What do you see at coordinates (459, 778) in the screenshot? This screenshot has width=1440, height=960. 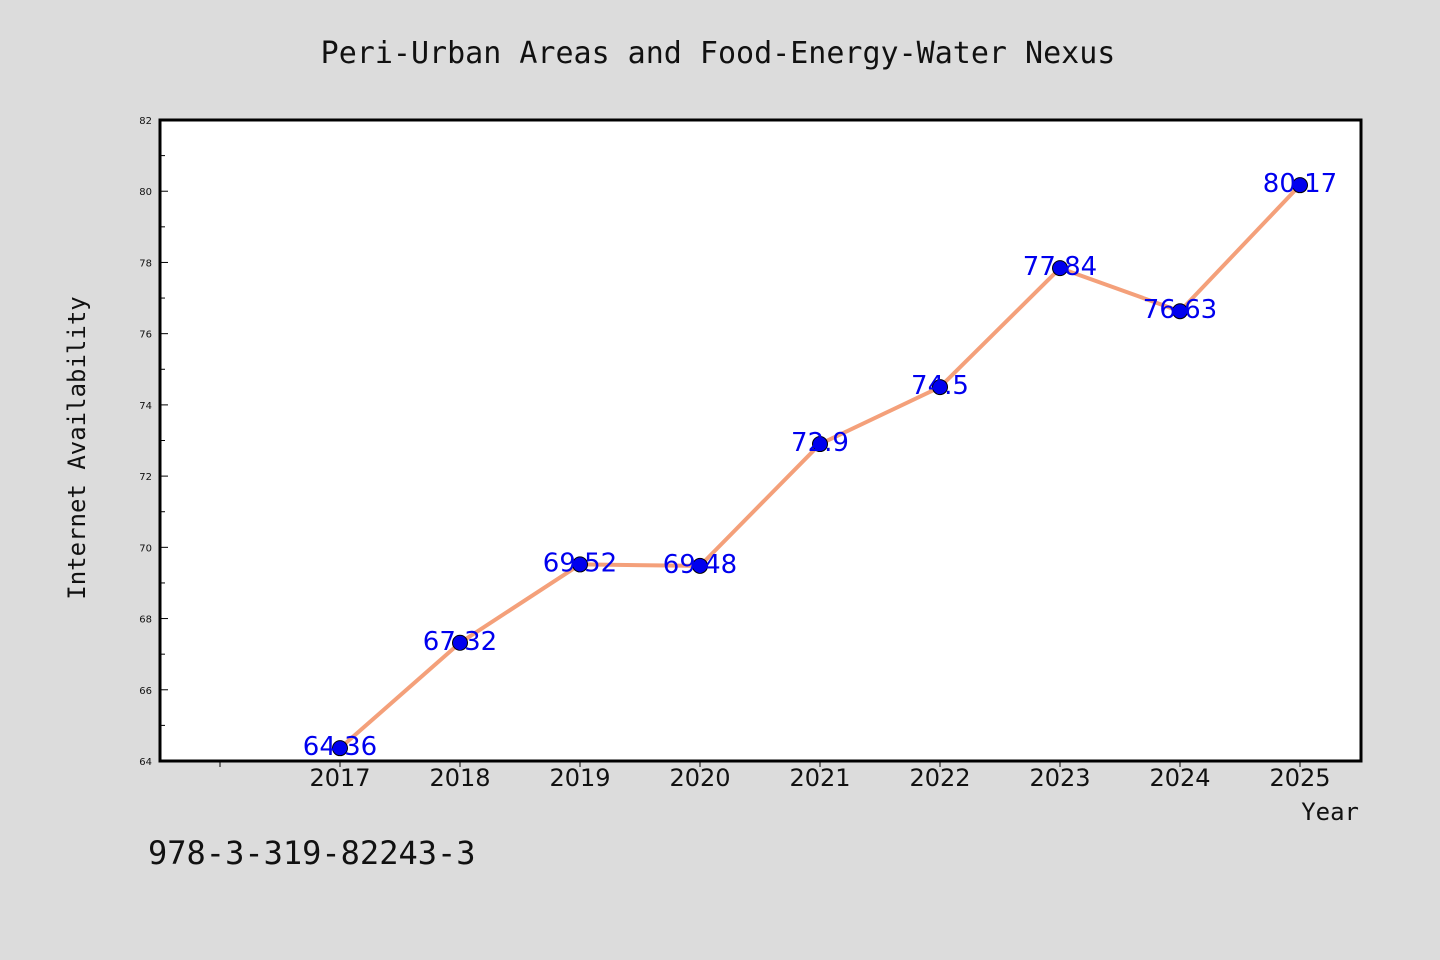 I see `x-tick-label: 2018` at bounding box center [459, 778].